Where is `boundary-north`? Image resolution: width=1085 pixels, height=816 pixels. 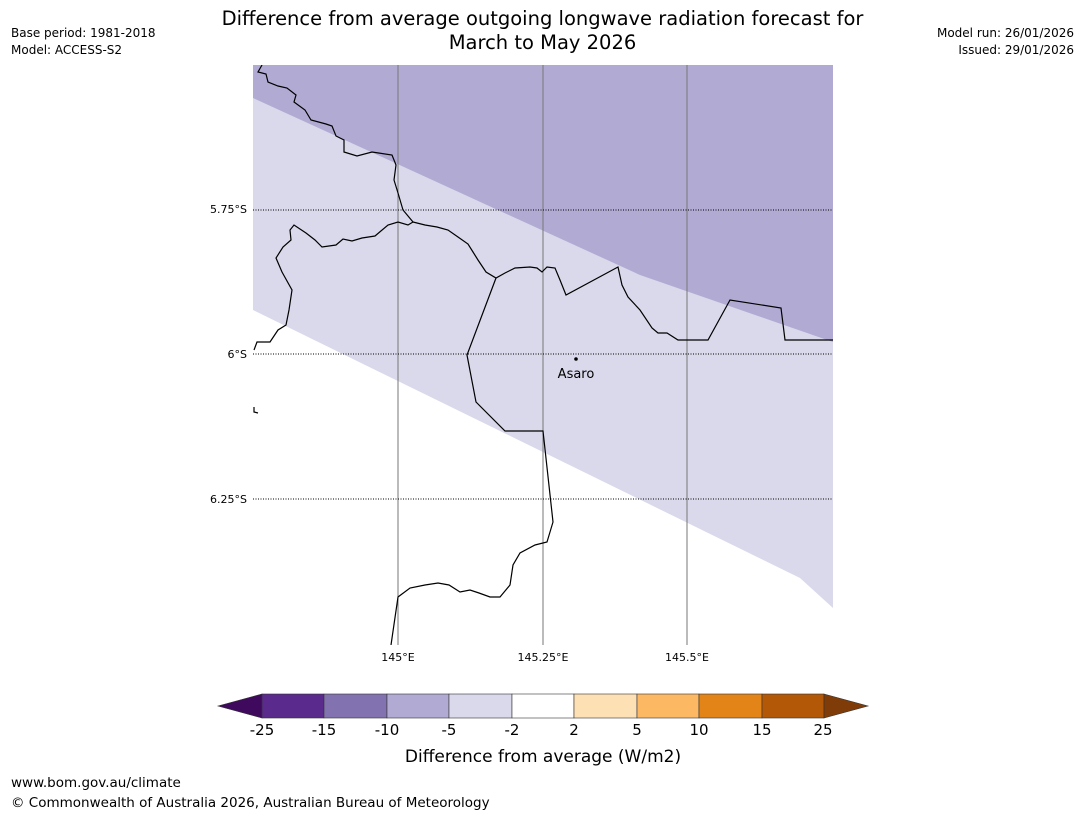
boundary-north is located at coordinates (333, 208).